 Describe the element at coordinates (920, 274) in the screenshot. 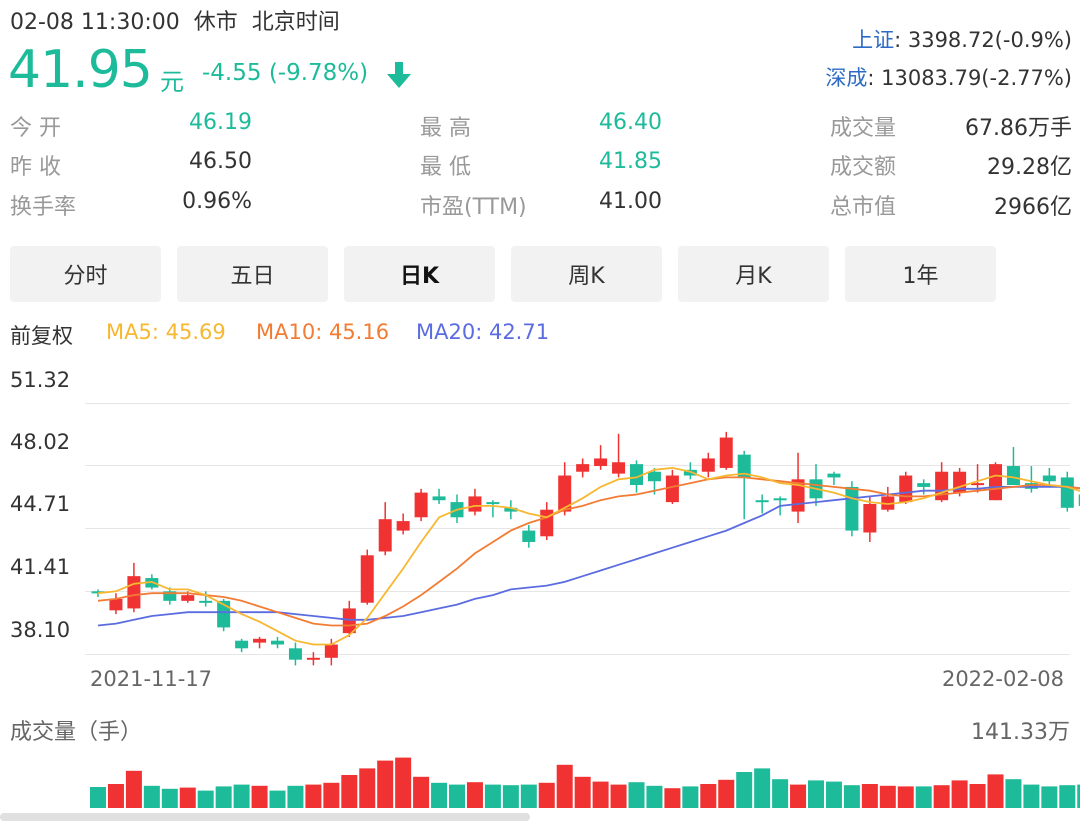

I see `tab-1year: 1年` at that location.